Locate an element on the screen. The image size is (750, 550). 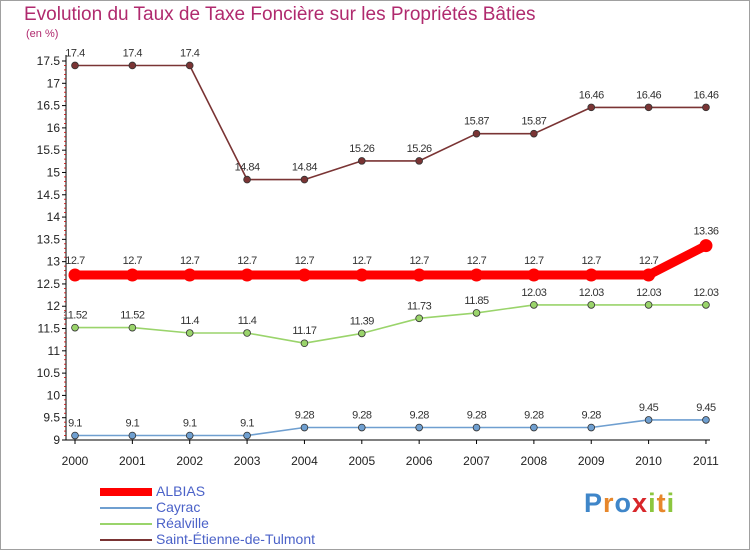
logo-letter: x is located at coordinates (640, 503).